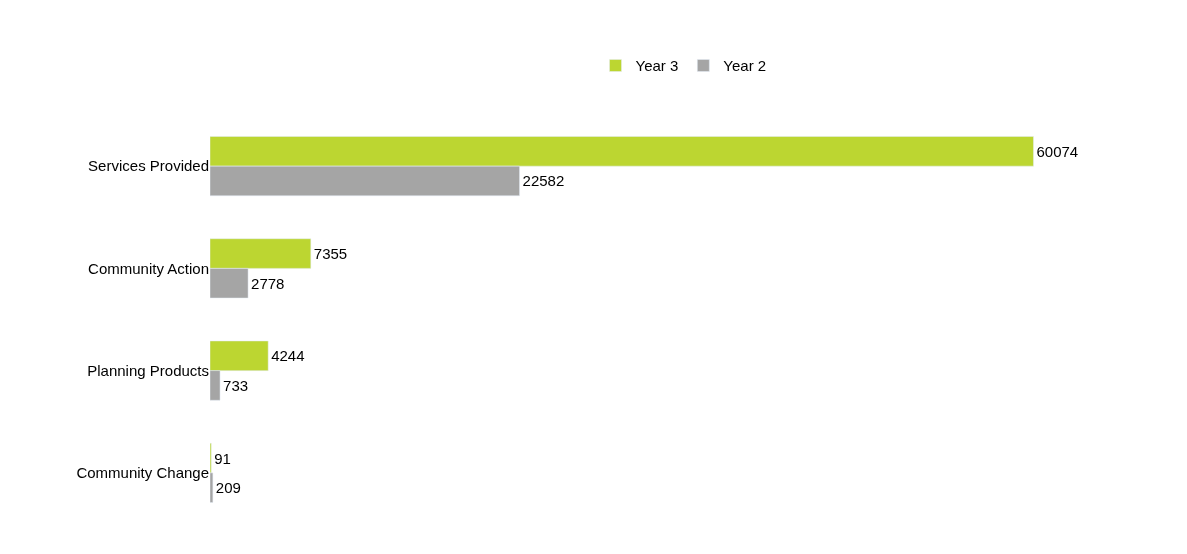 This screenshot has height=554, width=1187. What do you see at coordinates (657, 66) in the screenshot?
I see `legend-label: Year 3` at bounding box center [657, 66].